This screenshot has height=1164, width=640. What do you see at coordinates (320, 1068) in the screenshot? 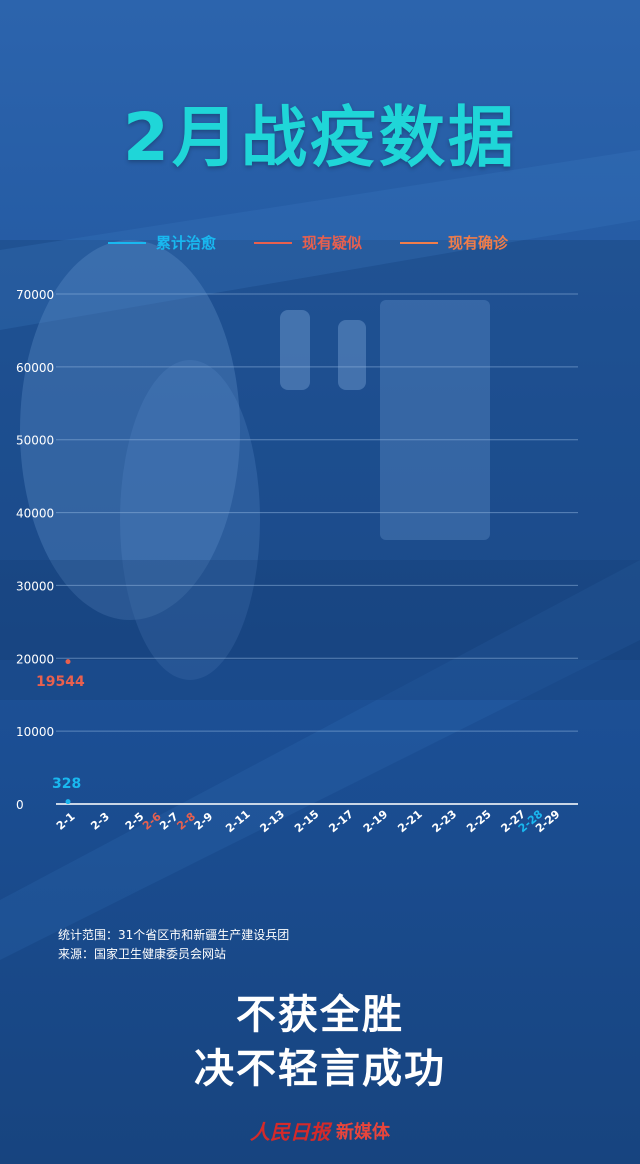
I see `slogan-line-2: 决不轻言成功` at bounding box center [320, 1068].